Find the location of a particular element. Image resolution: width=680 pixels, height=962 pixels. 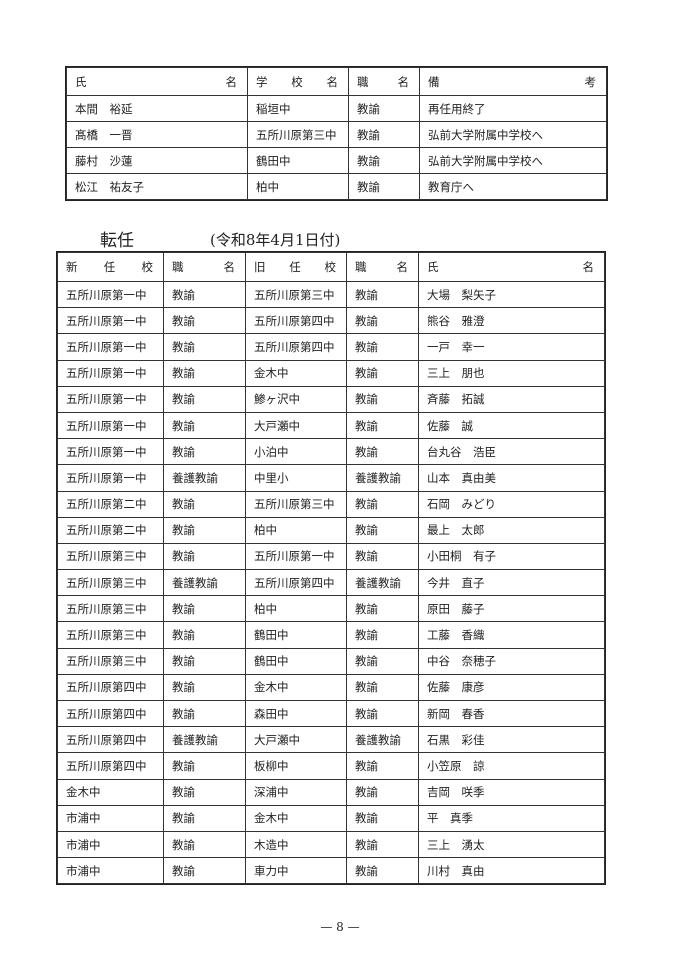

table-row: 五所川原第三中 教諭 柏中 教諭 原田 藤子 is located at coordinates (331, 609).